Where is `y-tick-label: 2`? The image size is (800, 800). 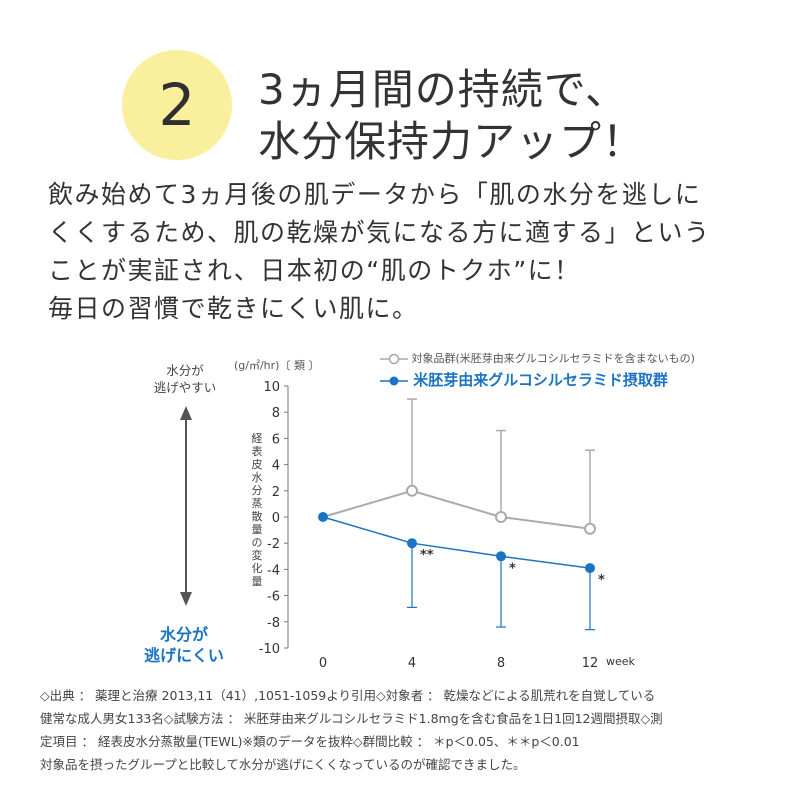 y-tick-label: 2 is located at coordinates (276, 492).